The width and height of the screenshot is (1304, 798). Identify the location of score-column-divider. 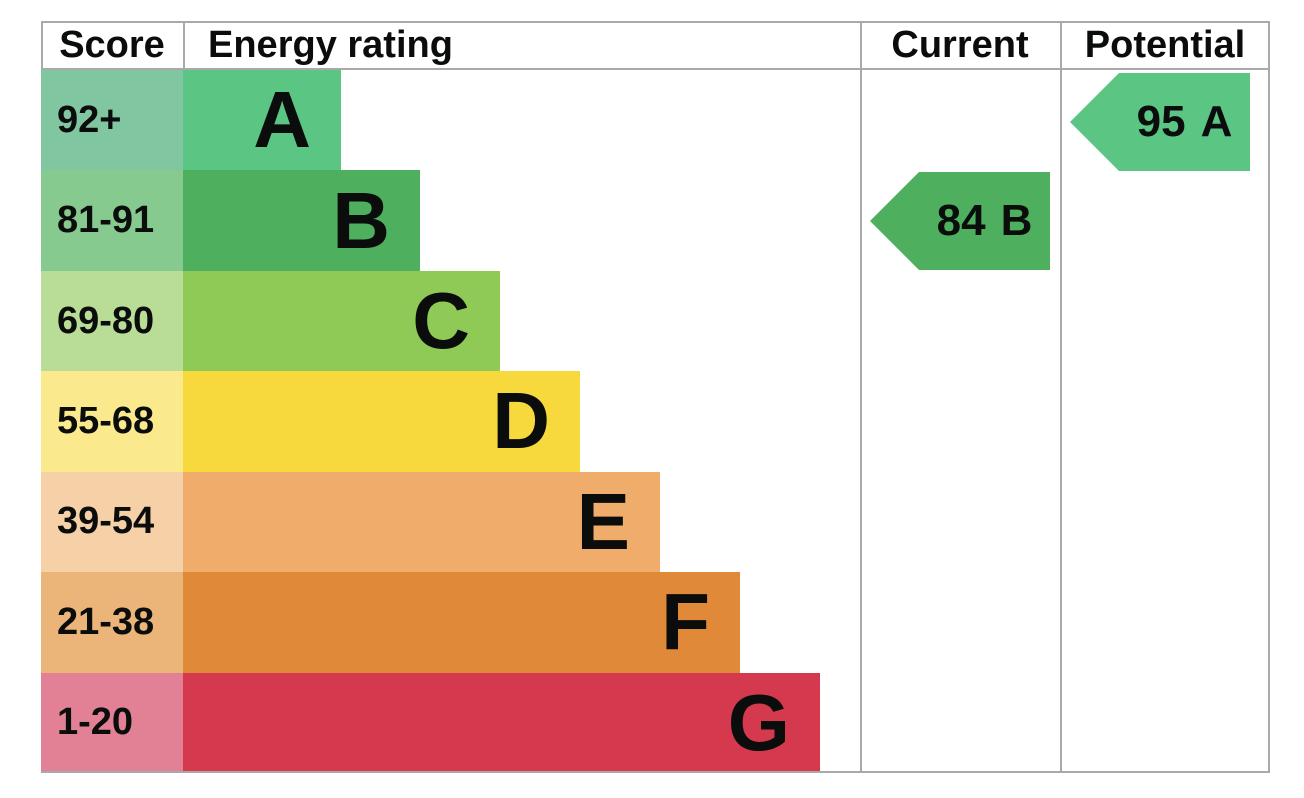
(184, 45).